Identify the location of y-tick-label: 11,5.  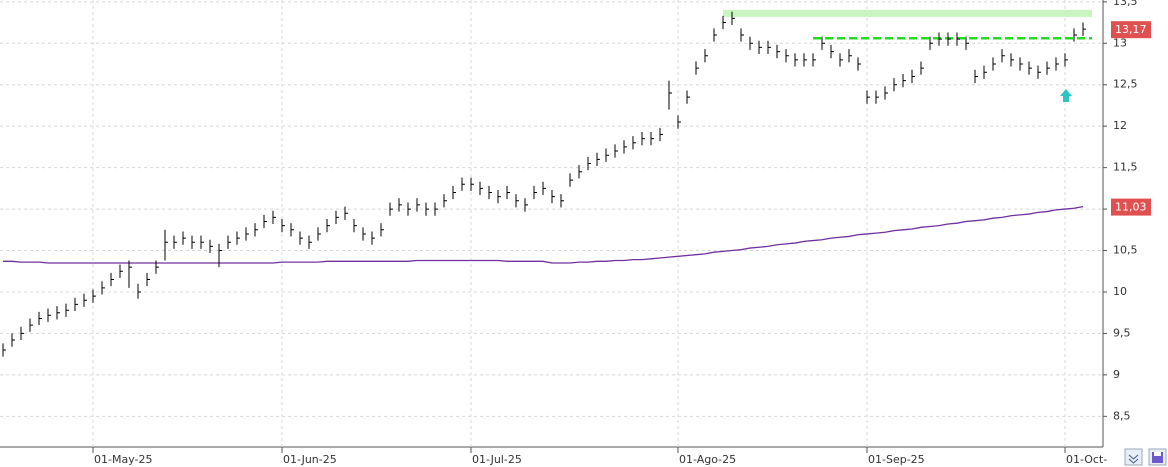
(1125, 167).